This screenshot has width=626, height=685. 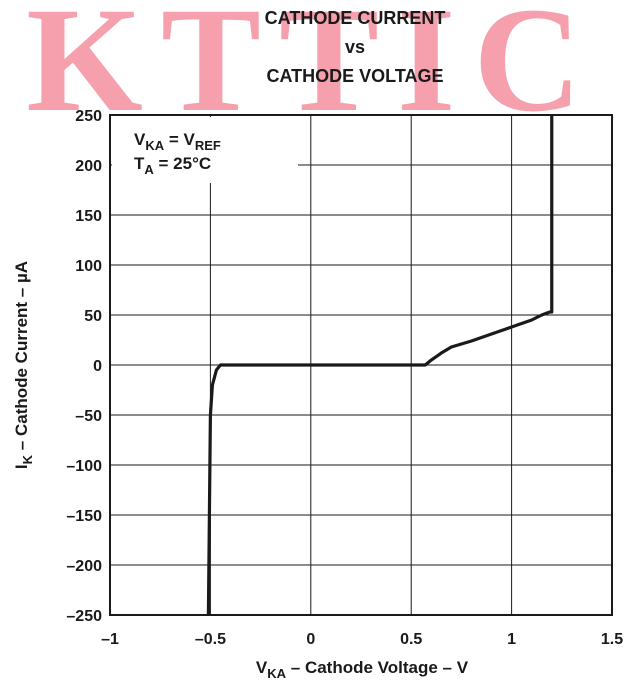 What do you see at coordinates (88, 116) in the screenshot?
I see `y-tick-label: 250` at bounding box center [88, 116].